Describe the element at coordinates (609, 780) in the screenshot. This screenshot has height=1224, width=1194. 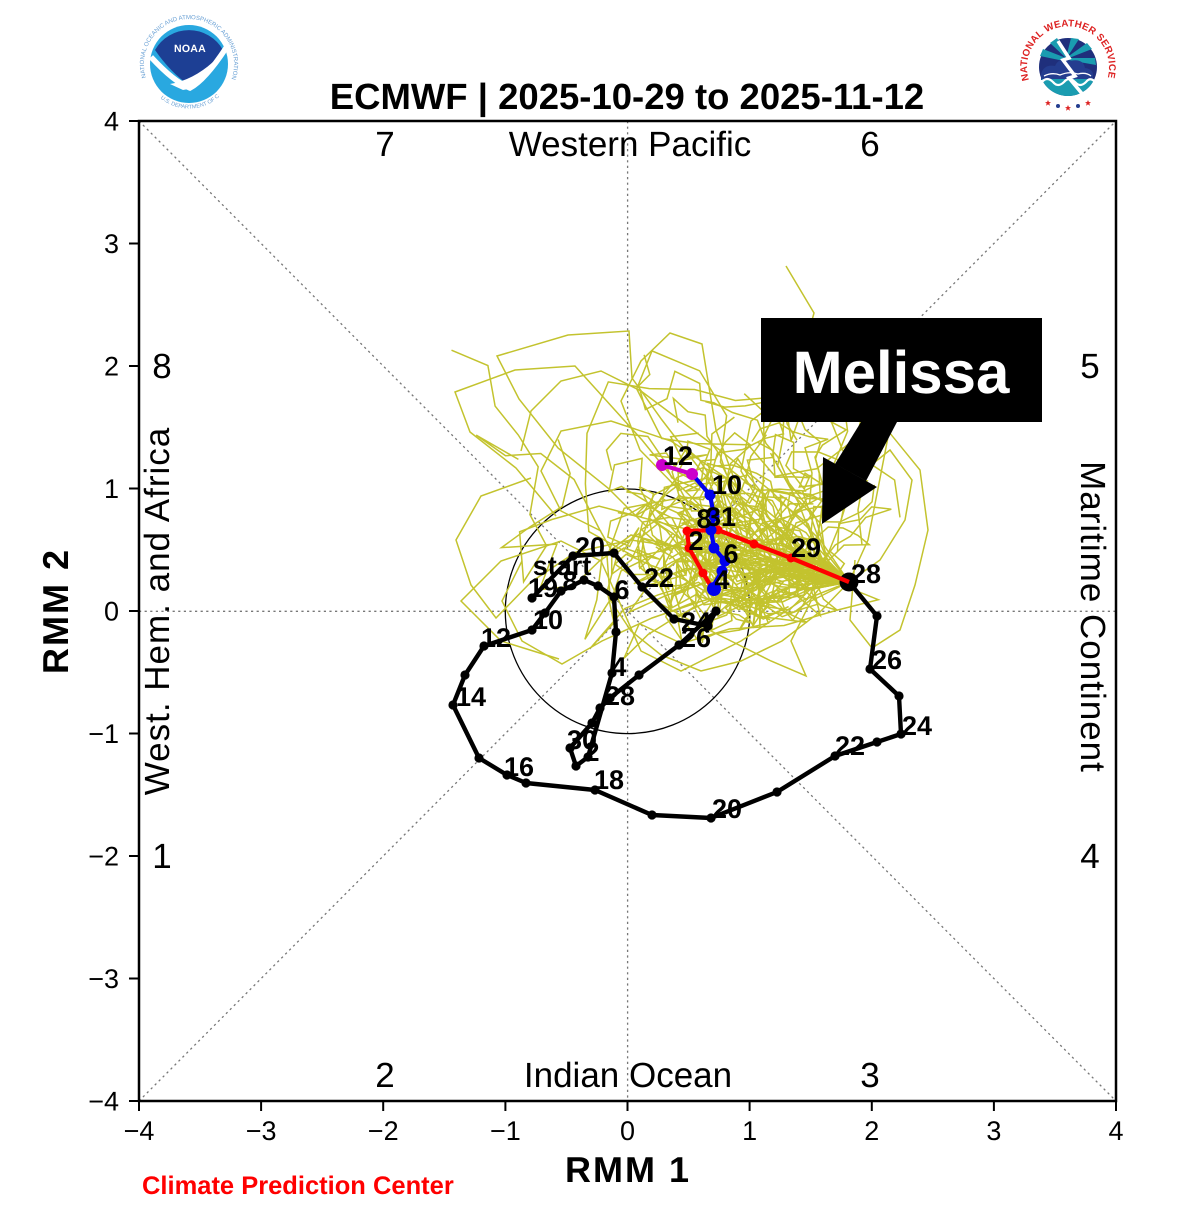
I see `svg-text: 18` at that location.